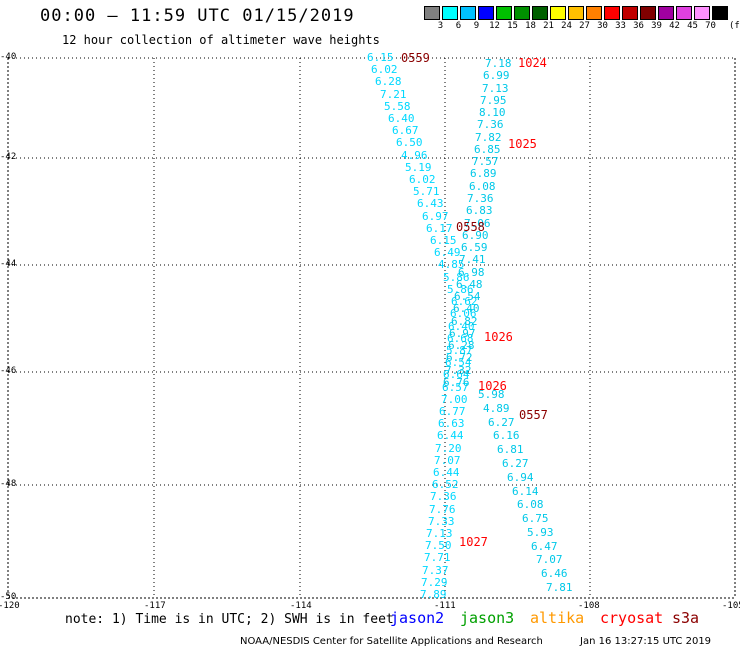  I want to click on wave-height-value: 6.17, so click(439, 228).